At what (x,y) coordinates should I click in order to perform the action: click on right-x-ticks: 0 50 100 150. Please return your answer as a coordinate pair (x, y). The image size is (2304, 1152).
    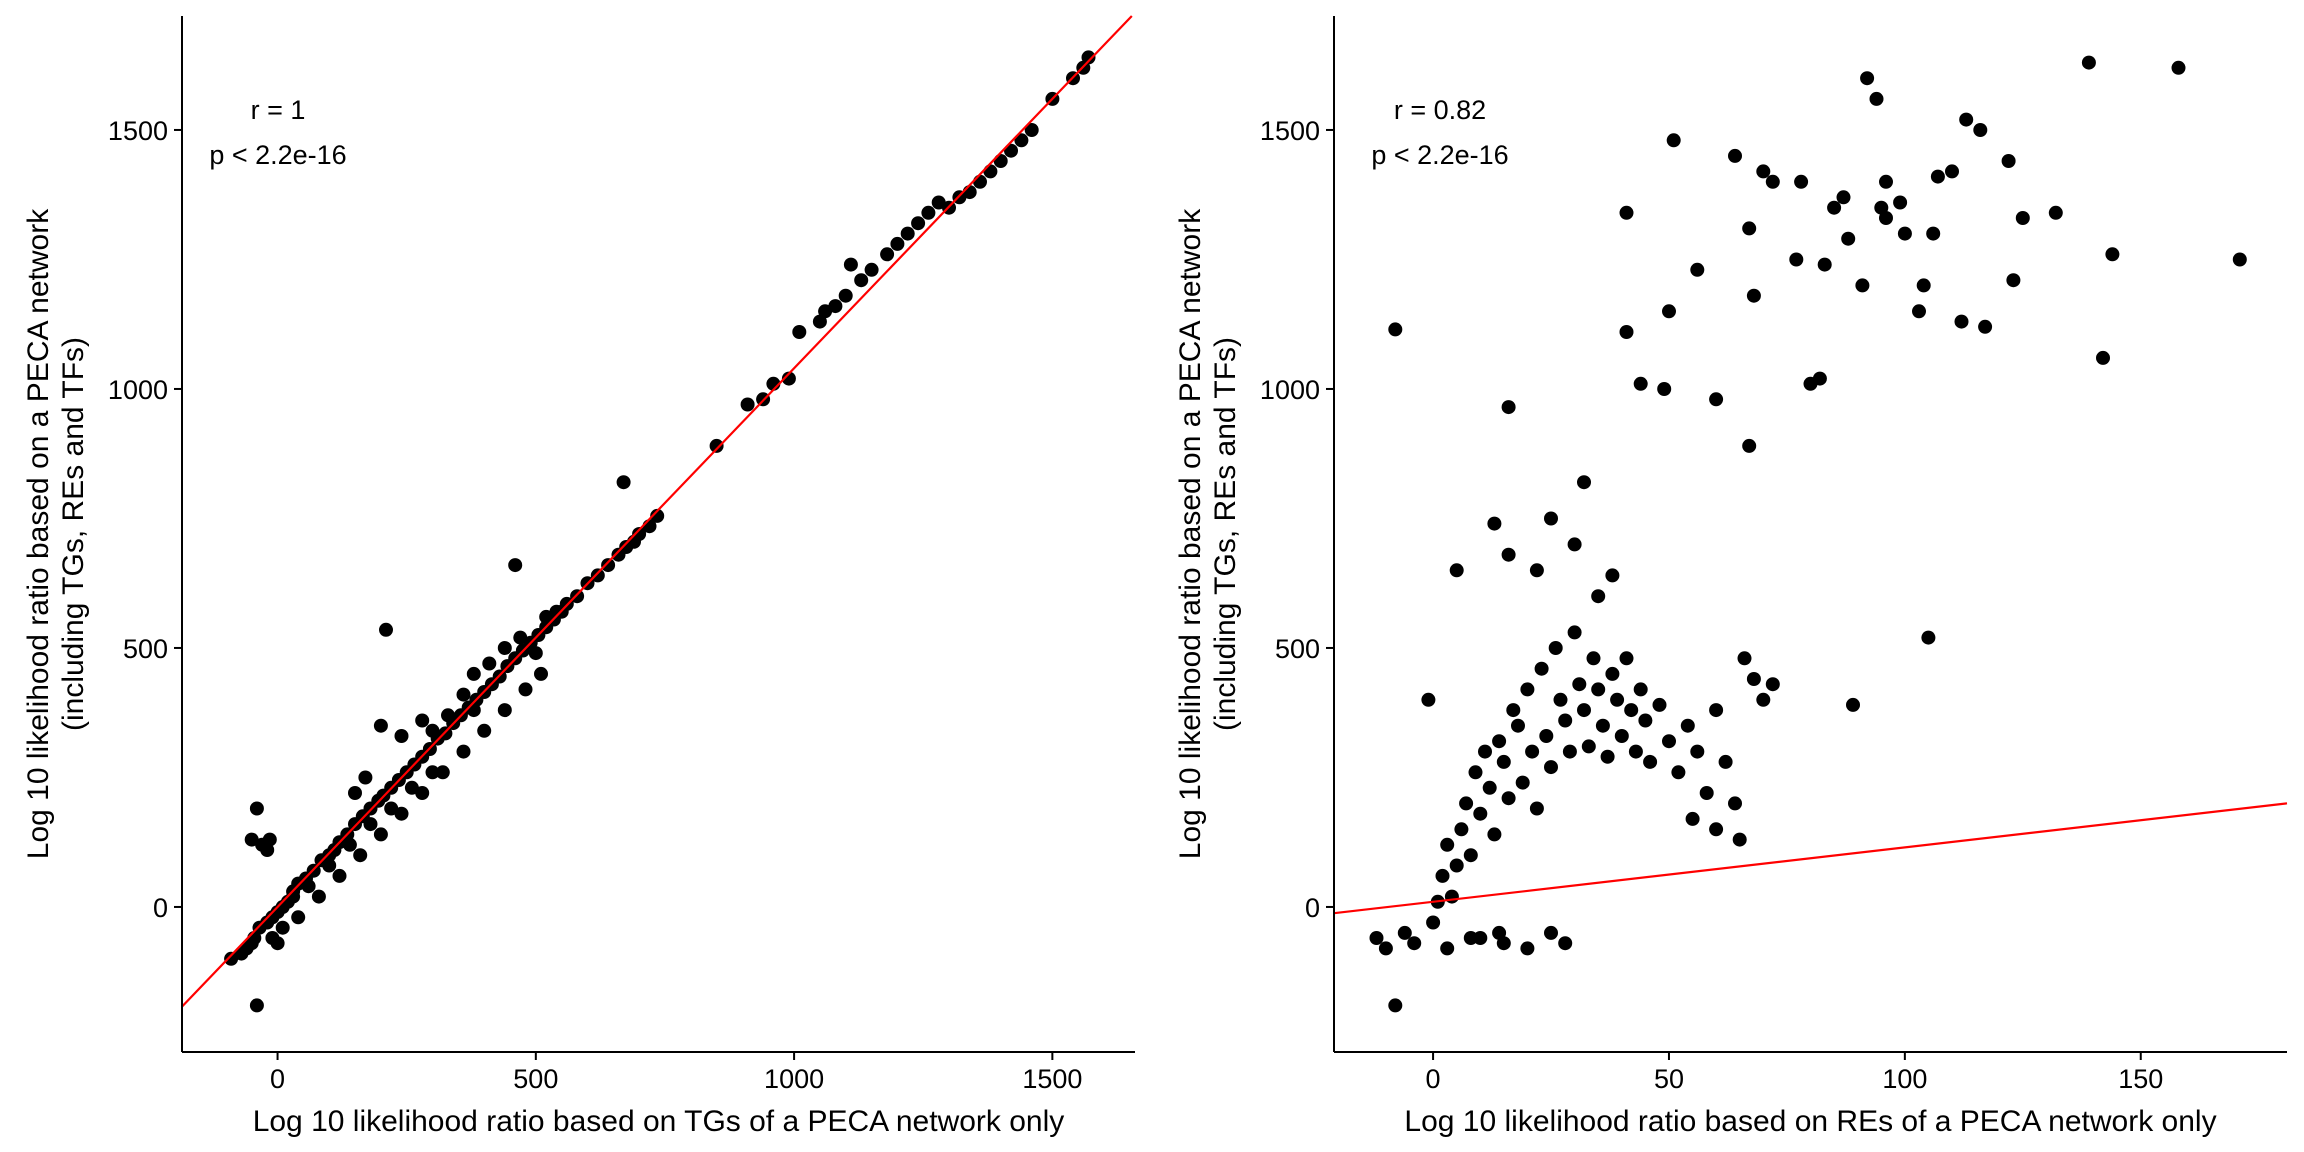
    Looking at the image, I should click on (1794, 1073).